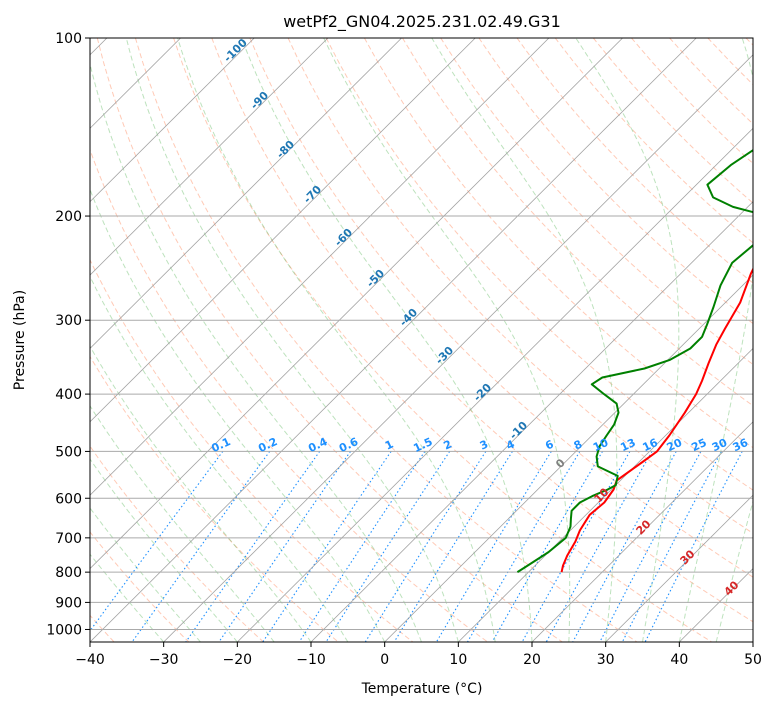 The width and height of the screenshot is (775, 708). What do you see at coordinates (753, 660) in the screenshot?
I see `x-tick-label: 50` at bounding box center [753, 660].